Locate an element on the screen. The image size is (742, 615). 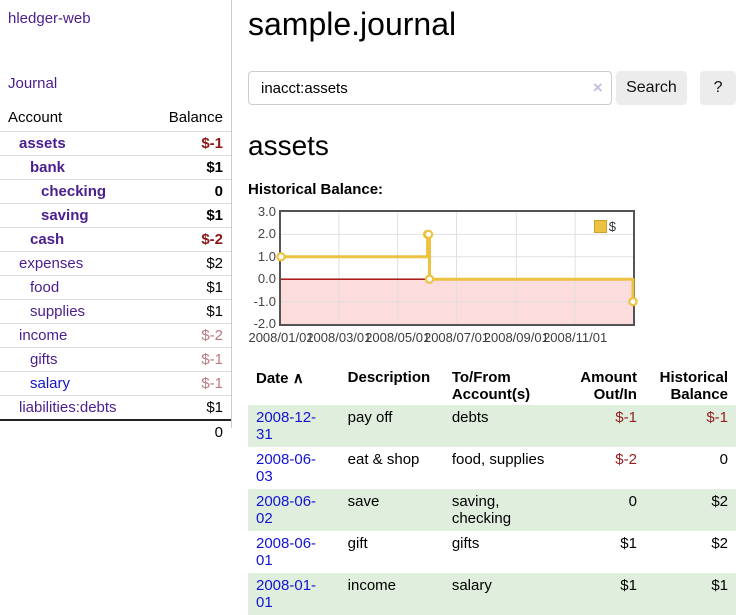
transaction-row: 2008-01-01 income salary $1 $1 is located at coordinates (492, 594).